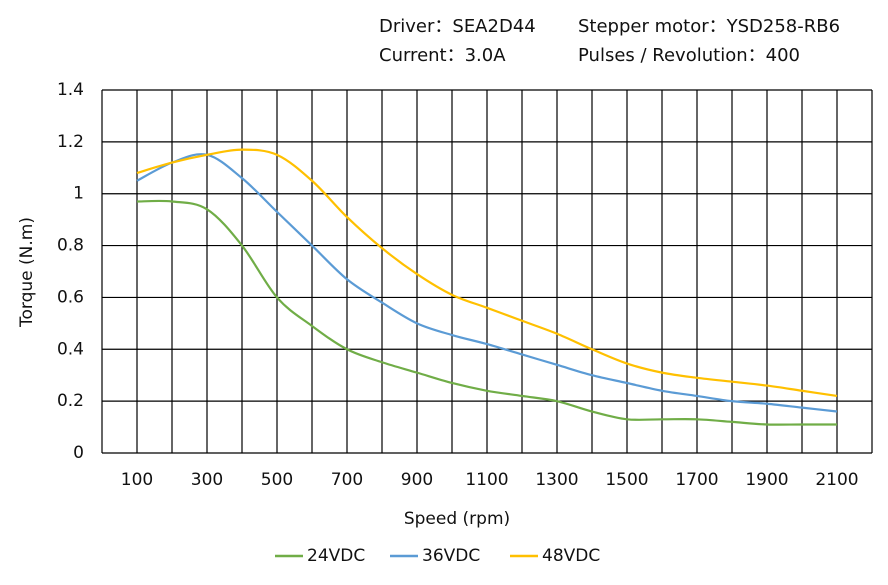 This screenshot has width=888, height=585. I want to click on x-tick-label: 1100, so click(486, 480).